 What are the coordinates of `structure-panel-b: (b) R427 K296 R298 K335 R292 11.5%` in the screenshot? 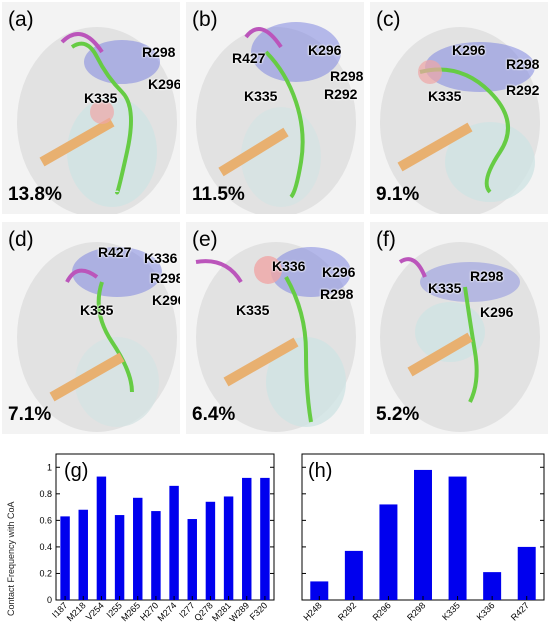 It's located at (275, 108).